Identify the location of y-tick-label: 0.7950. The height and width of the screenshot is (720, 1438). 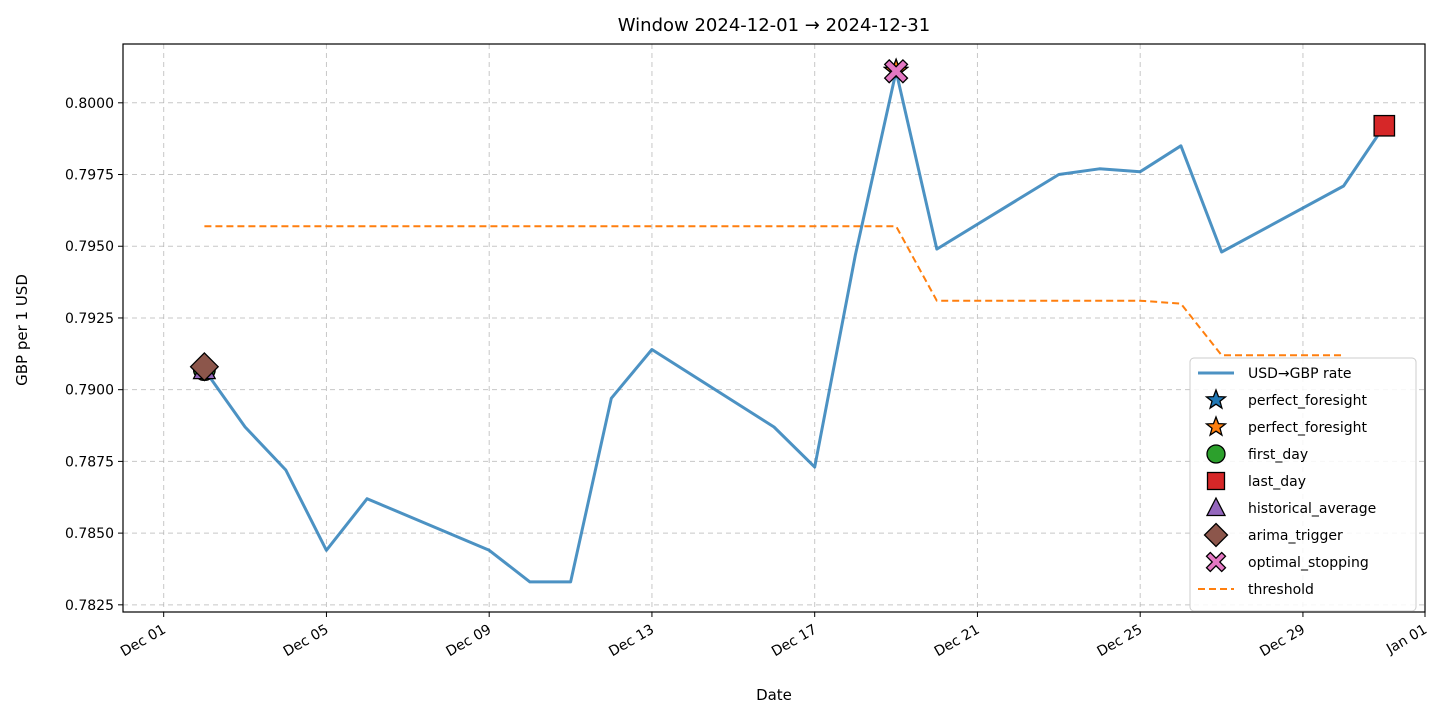
(89, 247).